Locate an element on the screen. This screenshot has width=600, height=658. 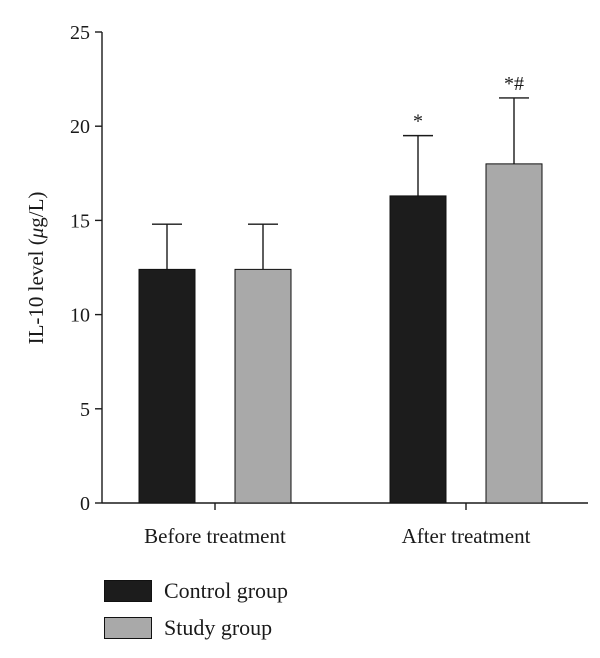
significance-marker: *# is located at coordinates (514, 84).